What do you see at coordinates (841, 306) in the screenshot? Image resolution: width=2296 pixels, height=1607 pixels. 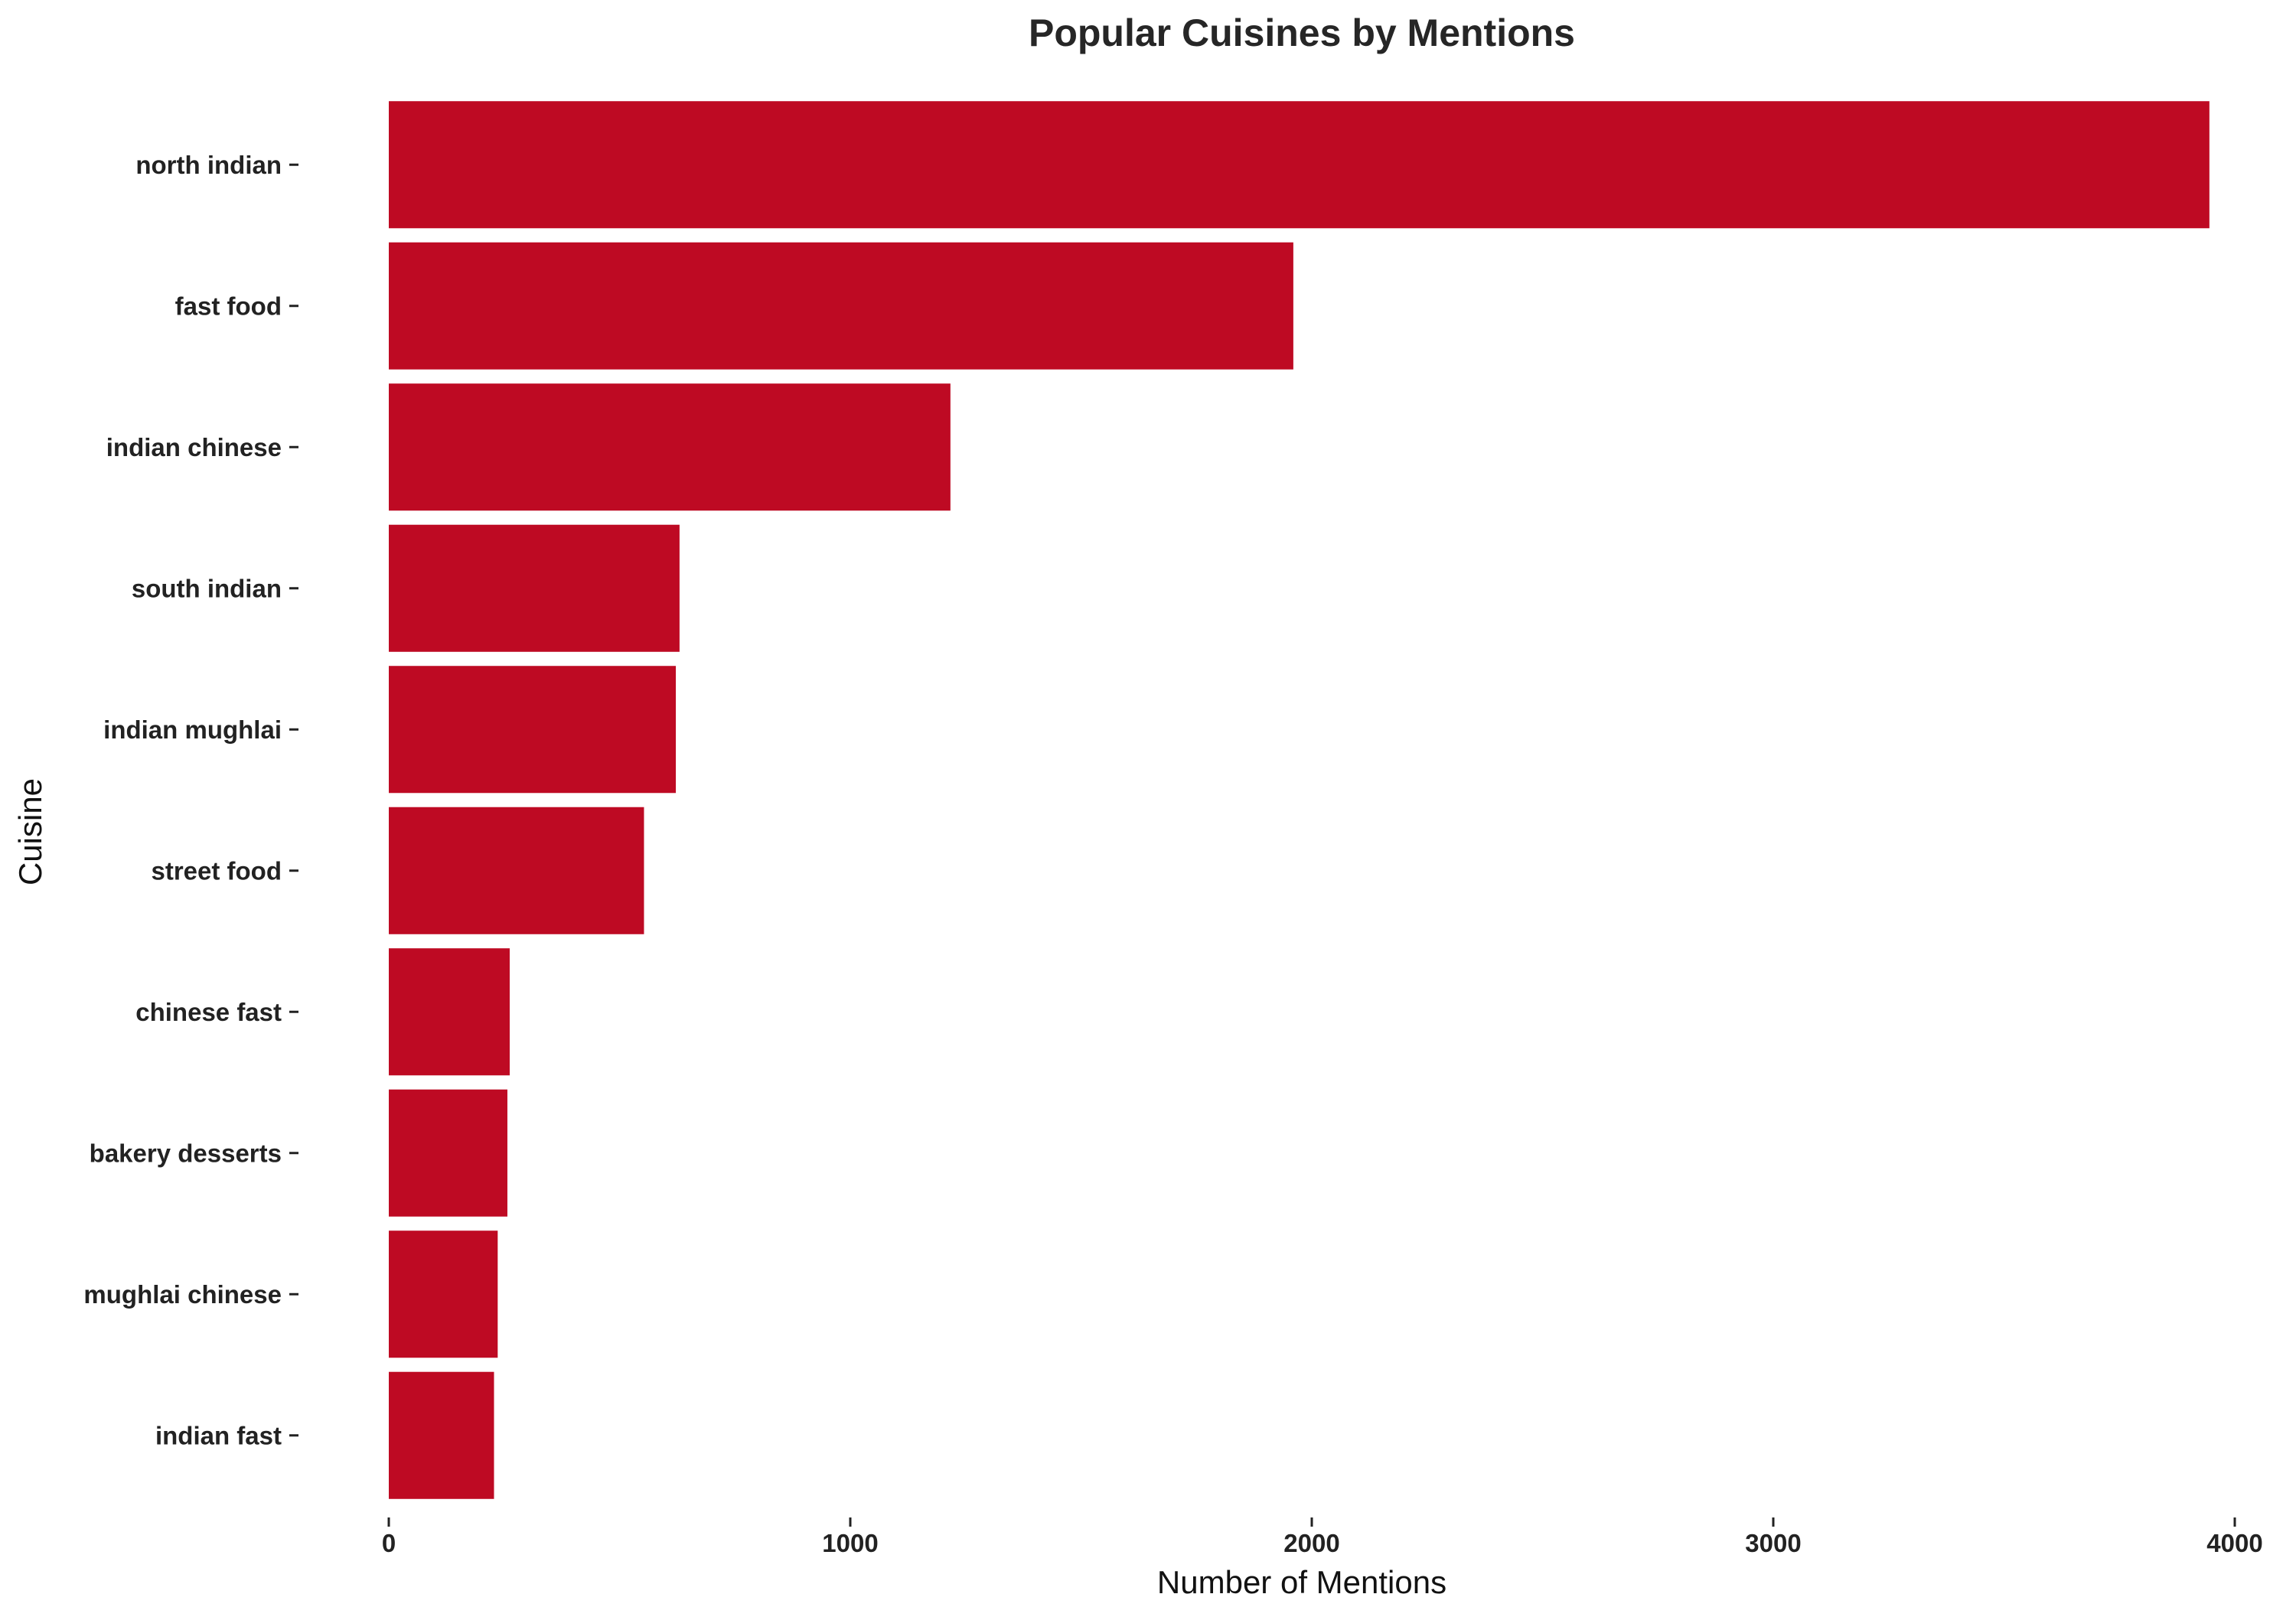 I see `bar-fast-food` at bounding box center [841, 306].